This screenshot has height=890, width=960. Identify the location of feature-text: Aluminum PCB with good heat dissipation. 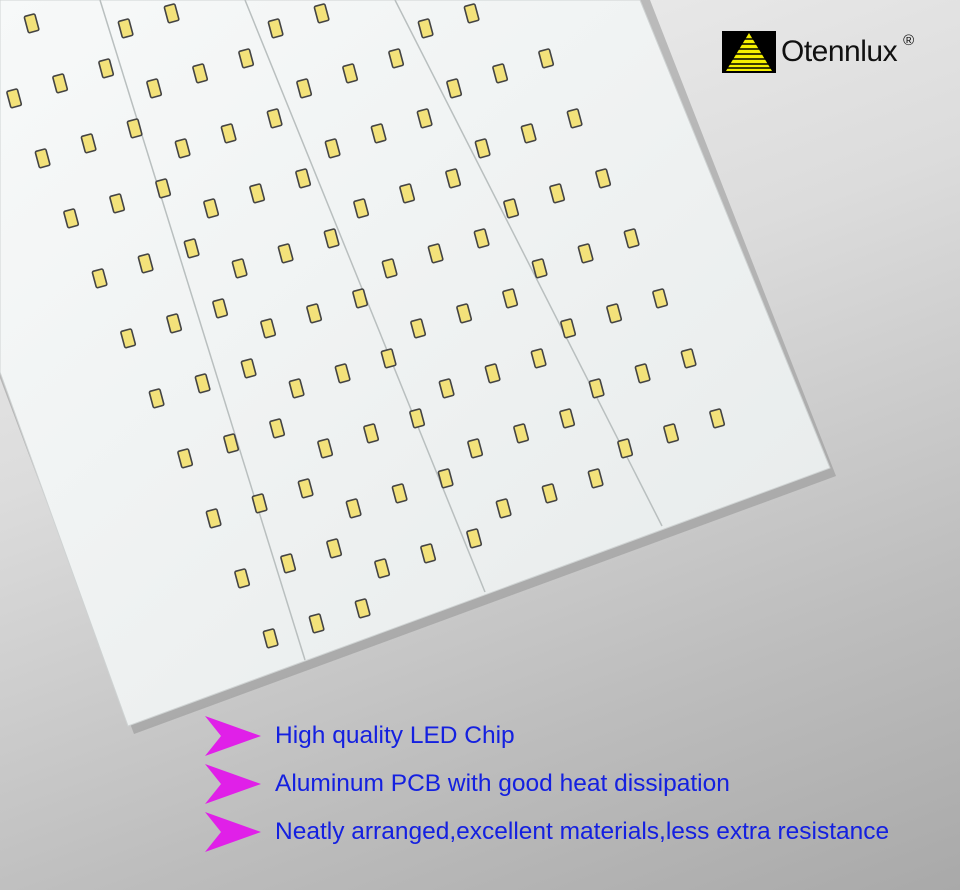
(502, 783).